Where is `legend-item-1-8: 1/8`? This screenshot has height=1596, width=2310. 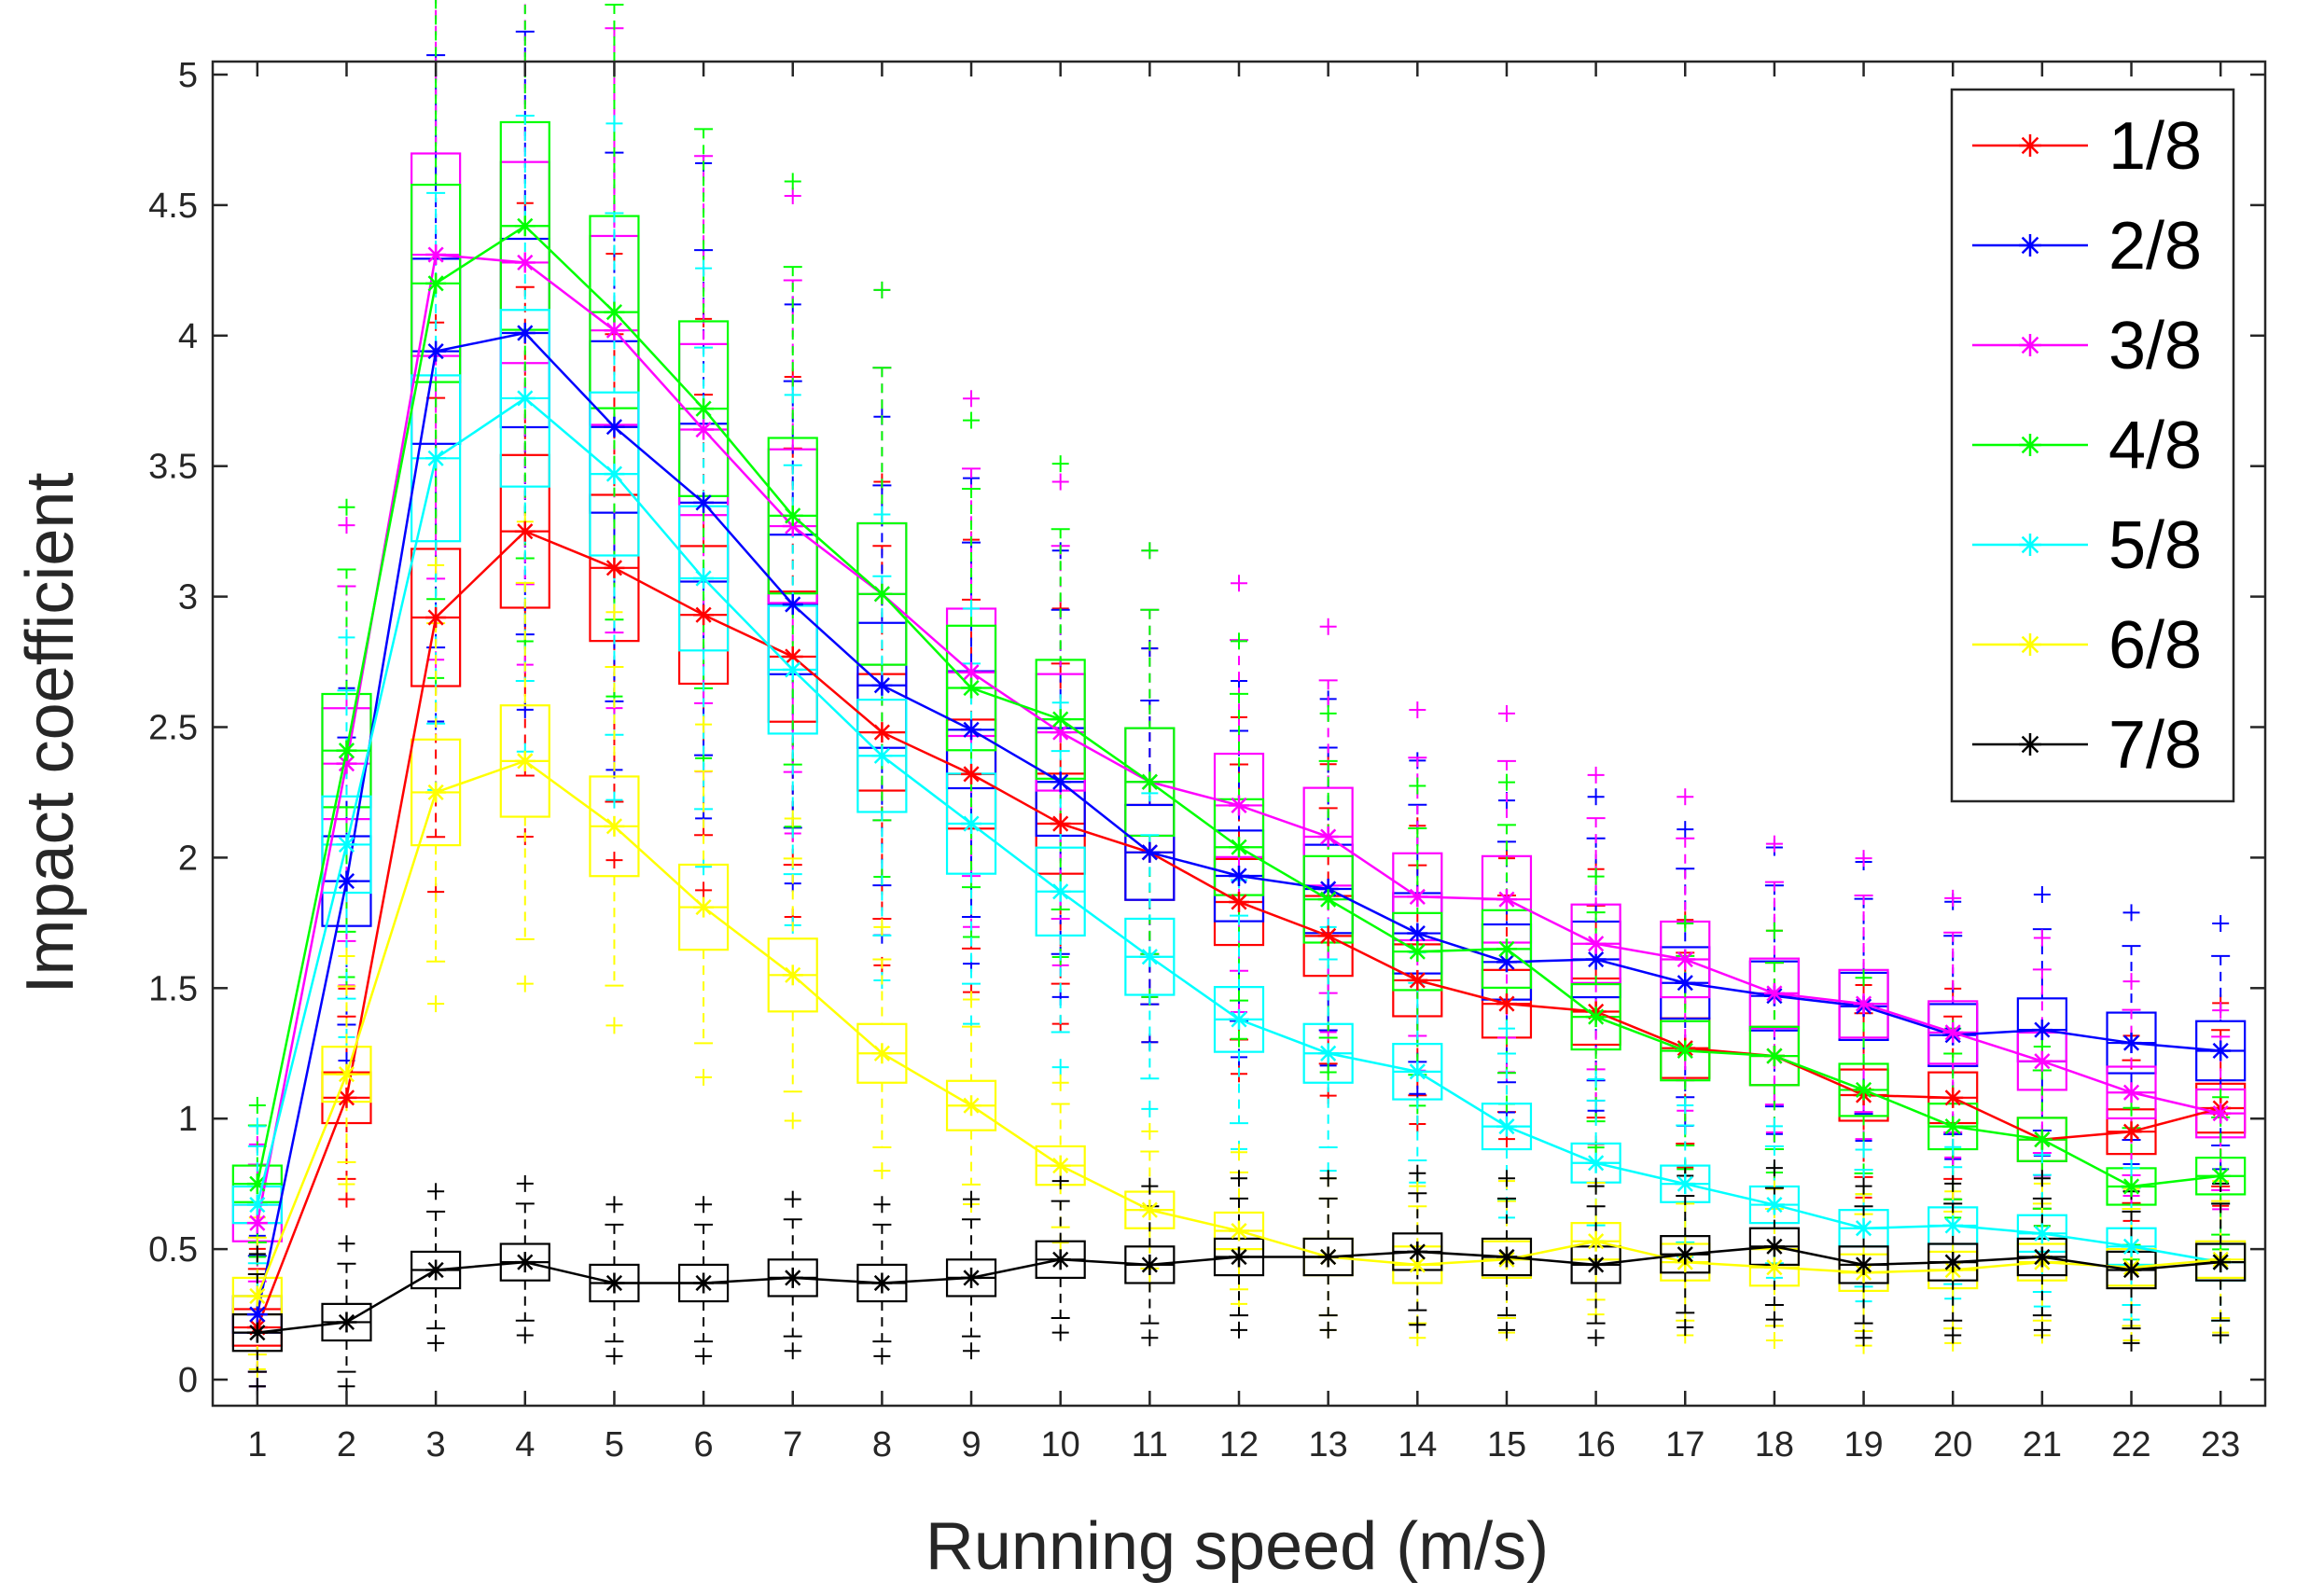 legend-item-1-8: 1/8 is located at coordinates (2087, 146).